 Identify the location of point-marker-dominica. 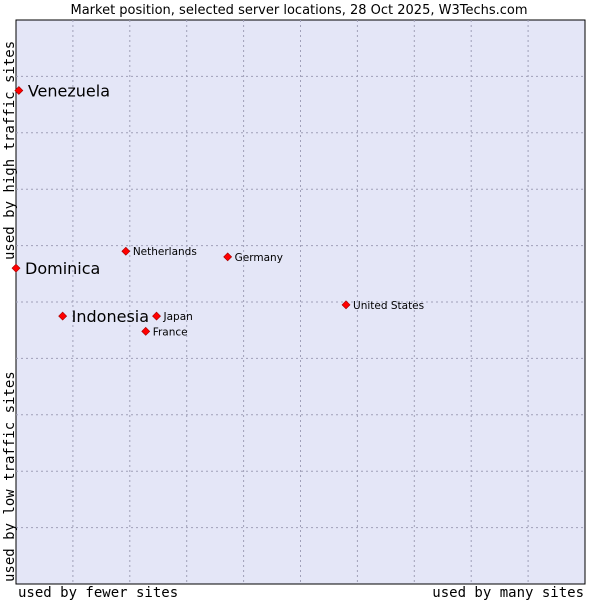
(16, 268).